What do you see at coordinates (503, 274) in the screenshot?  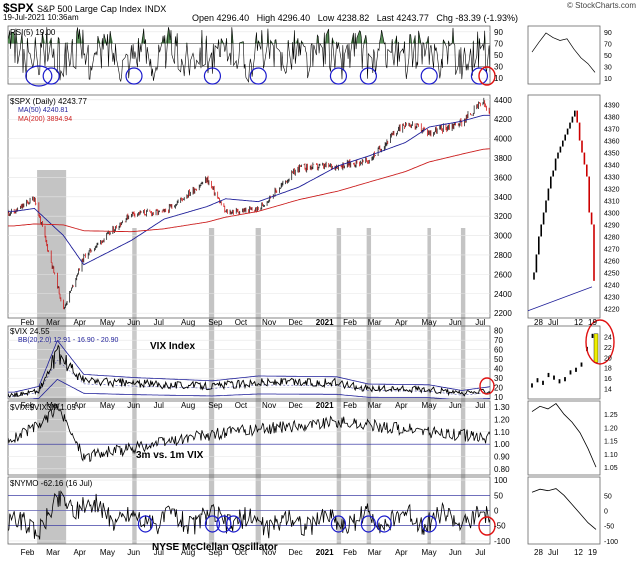 I see `price-tick-label: 2600` at bounding box center [503, 274].